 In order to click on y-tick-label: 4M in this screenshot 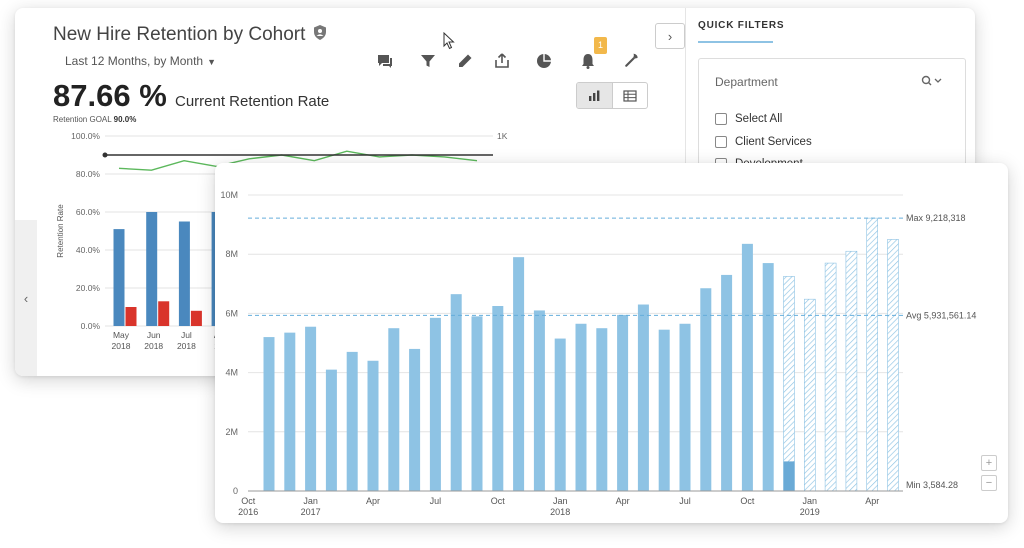, I will do `click(231, 373)`.